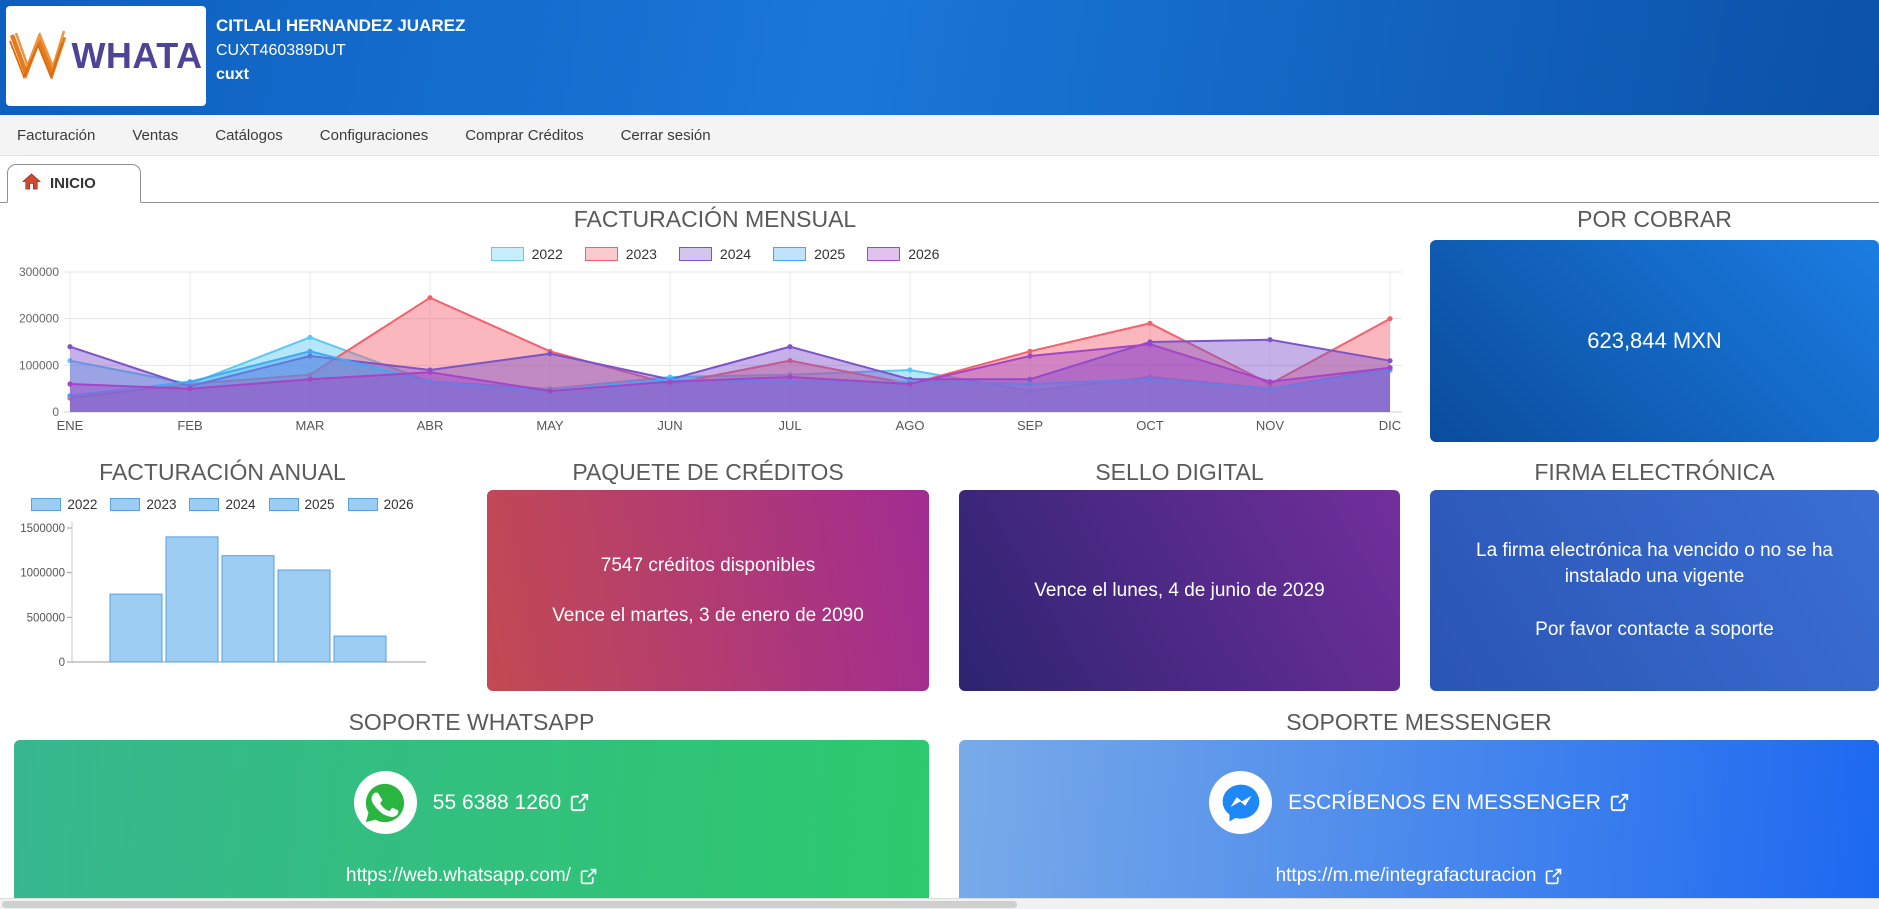 This screenshot has width=1879, height=909. What do you see at coordinates (910, 425) in the screenshot?
I see `svg-text: AGO` at bounding box center [910, 425].